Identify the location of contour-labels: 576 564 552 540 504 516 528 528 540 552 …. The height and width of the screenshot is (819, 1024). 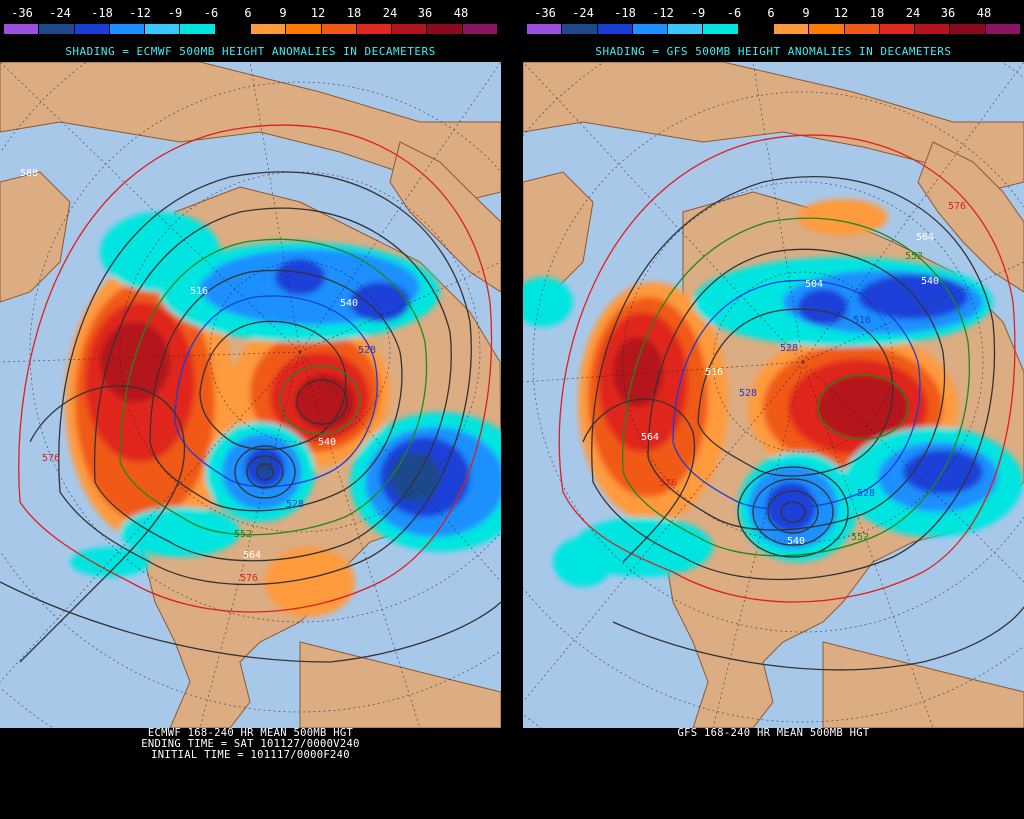
(803, 374).